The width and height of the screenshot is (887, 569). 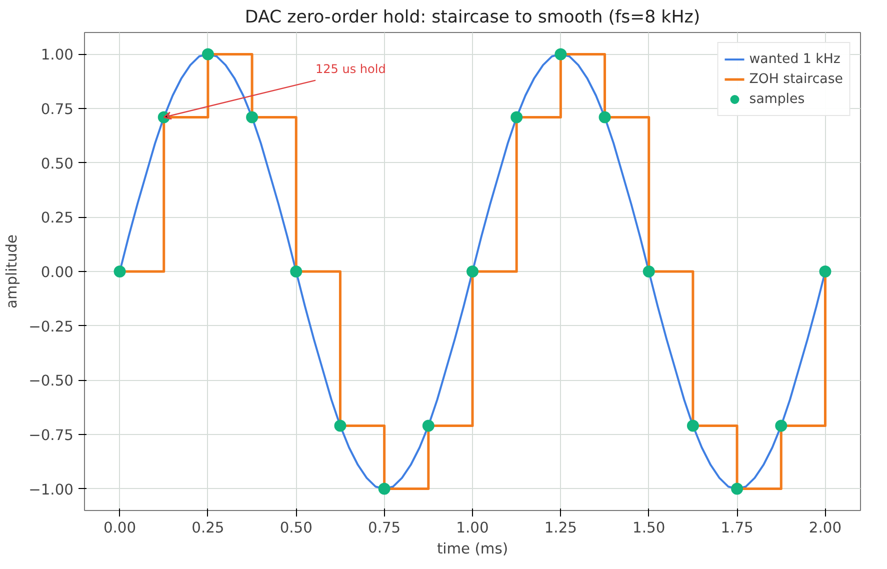 What do you see at coordinates (12, 271) in the screenshot?
I see `y-axis-title: amplitude` at bounding box center [12, 271].